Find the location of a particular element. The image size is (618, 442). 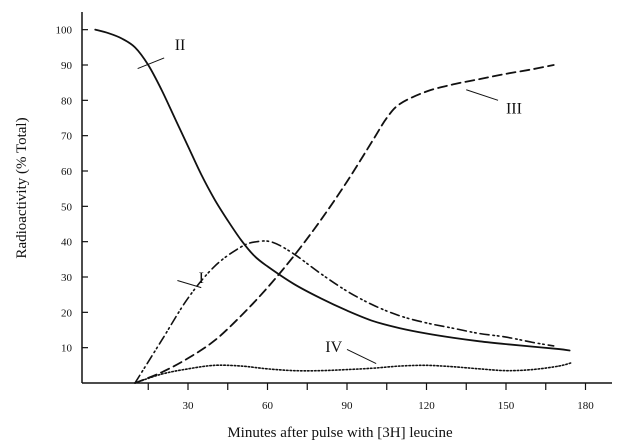

y-tick-label: 70 is located at coordinates (67, 137).